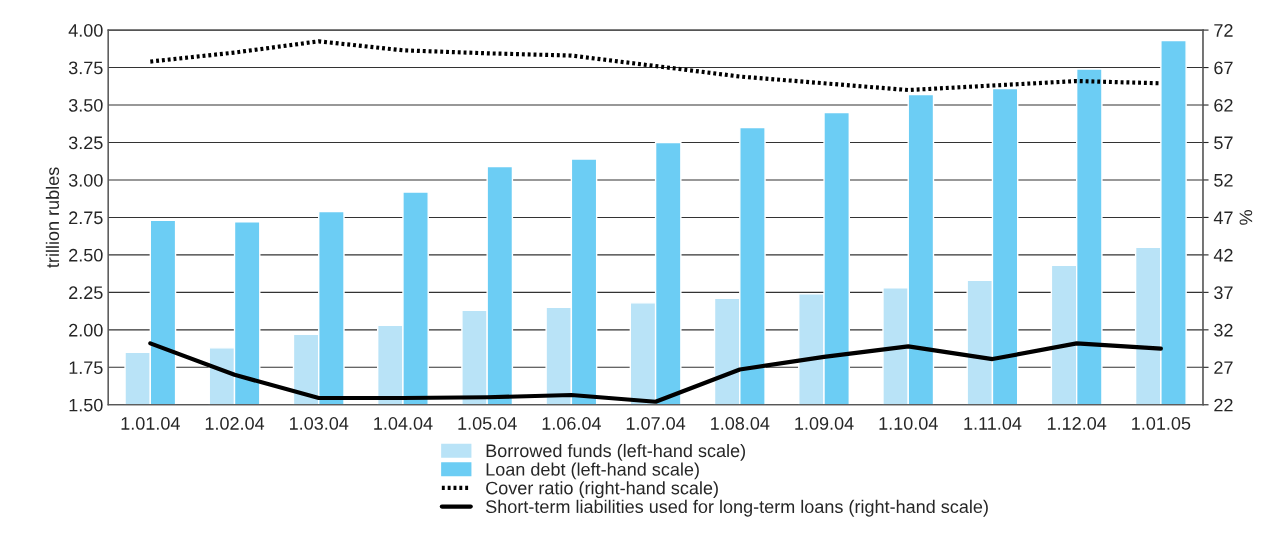 This screenshot has height=547, width=1273. Describe the element at coordinates (1223, 255) in the screenshot. I see `y2-tick-label: 42` at that location.